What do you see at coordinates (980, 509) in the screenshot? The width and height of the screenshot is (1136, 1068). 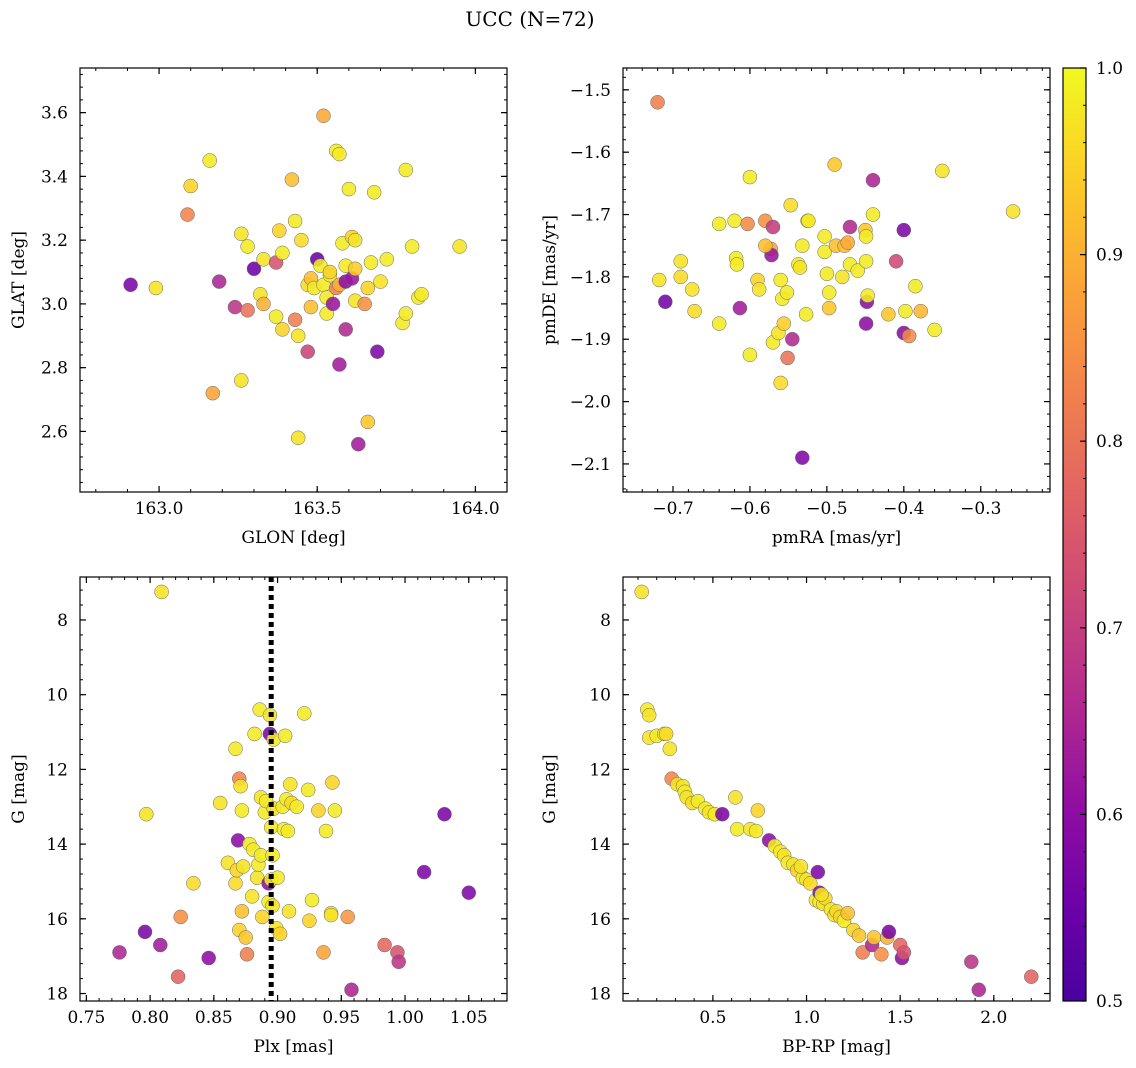 I see `x-tick-label: −0.3` at bounding box center [980, 509].